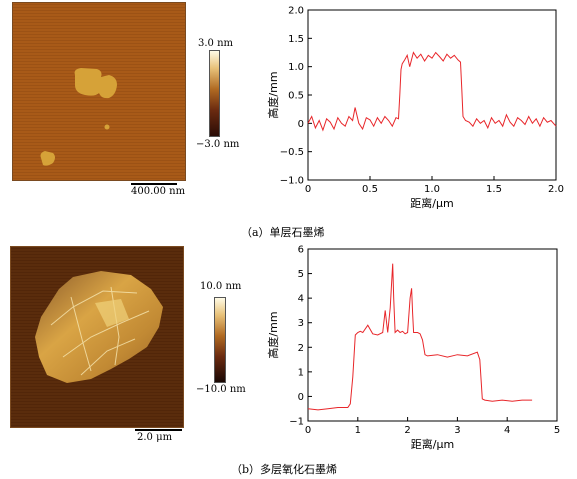 The width and height of the screenshot is (577, 479). What do you see at coordinates (301, 348) in the screenshot?
I see `y-tick-label: 2` at bounding box center [301, 348].